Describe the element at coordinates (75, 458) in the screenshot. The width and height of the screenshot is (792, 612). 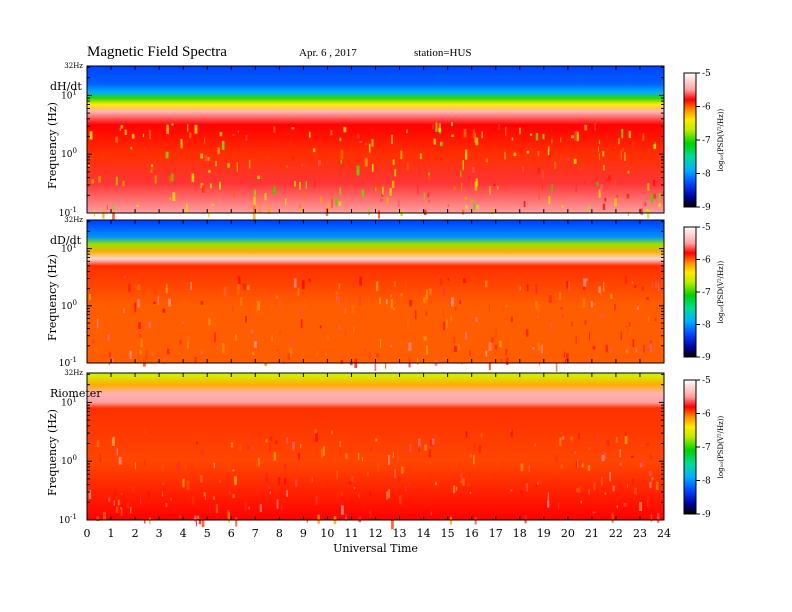
I see `y-tick-exponent: 0` at that location.